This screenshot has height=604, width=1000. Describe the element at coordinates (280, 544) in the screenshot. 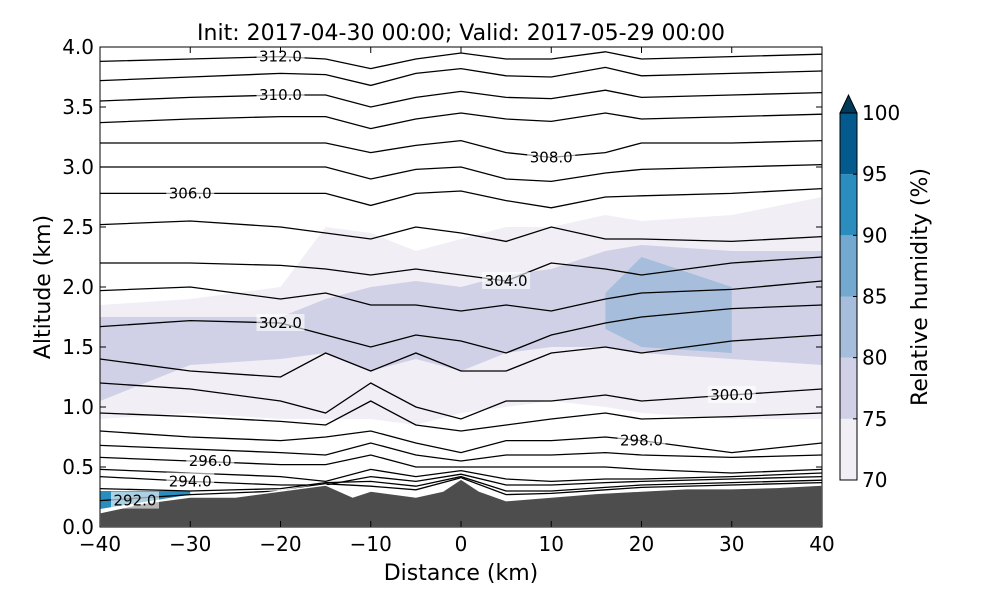

I see `x-tick-label: −20` at that location.